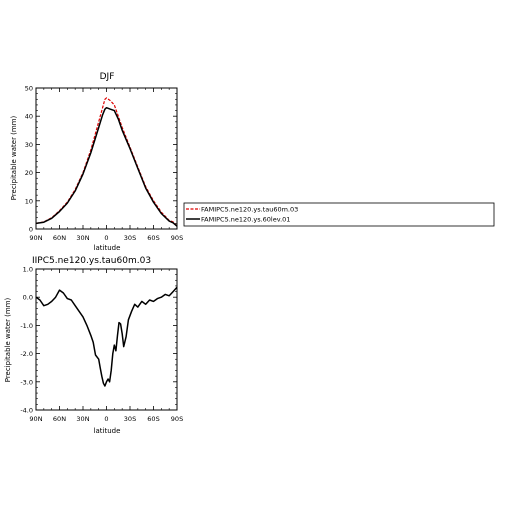  I want to click on panel-bottom-xtick-label: 60N, so click(59, 419).